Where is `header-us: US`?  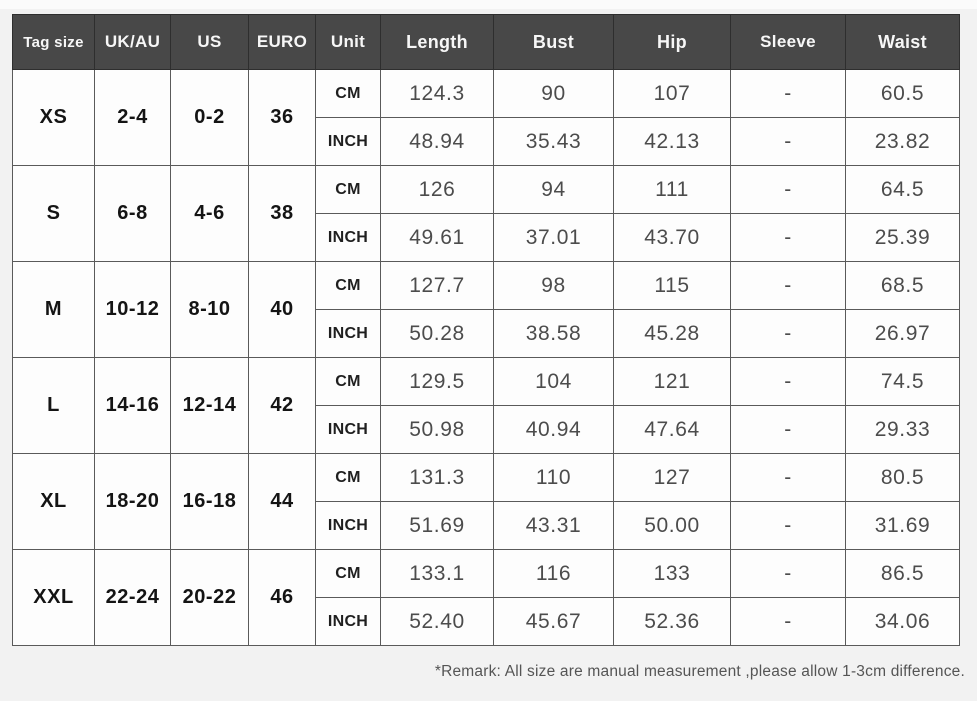
header-us: US is located at coordinates (209, 42).